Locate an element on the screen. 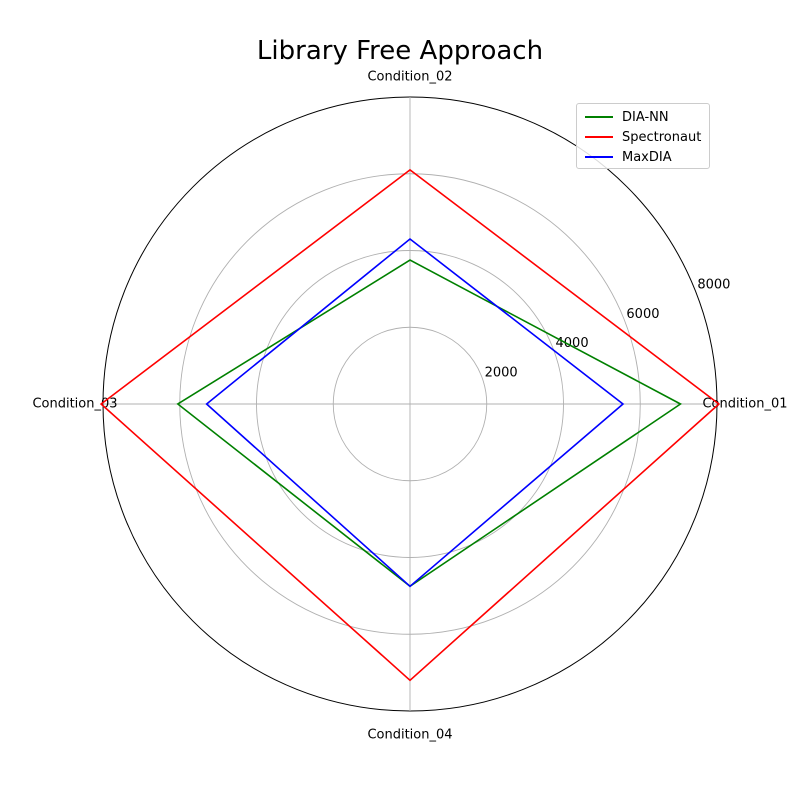  category-label: Condition_04 is located at coordinates (409, 735).